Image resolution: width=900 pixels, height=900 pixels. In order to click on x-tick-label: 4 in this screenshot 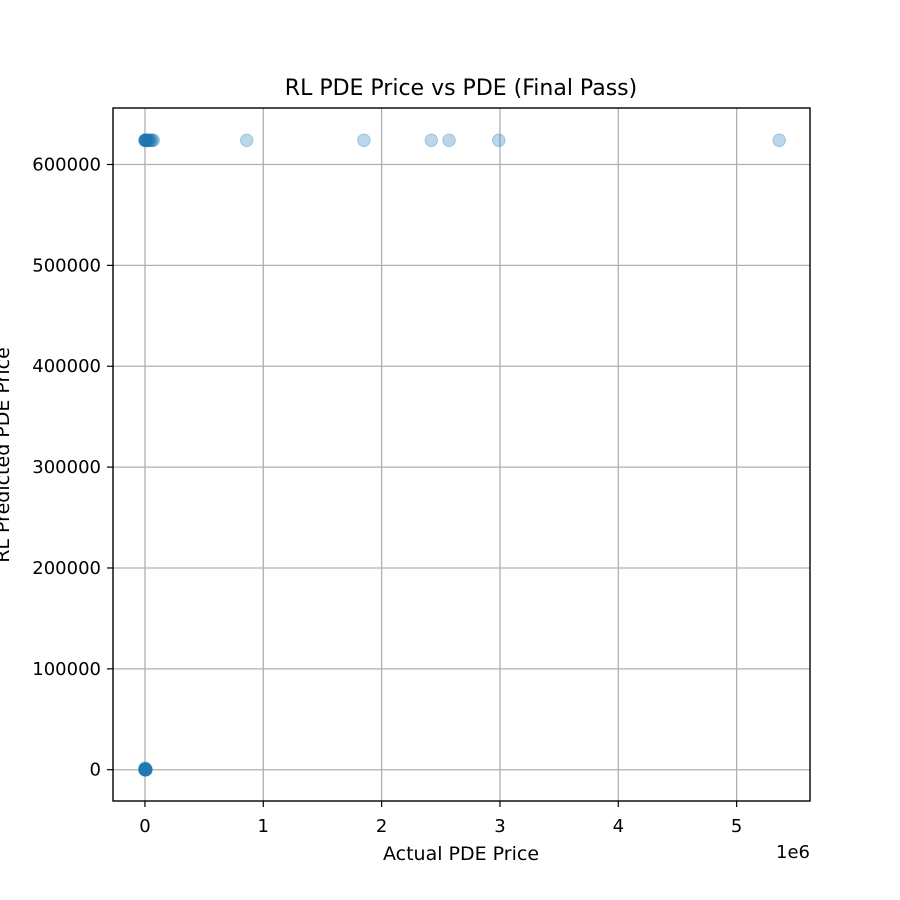, I will do `click(618, 826)`.